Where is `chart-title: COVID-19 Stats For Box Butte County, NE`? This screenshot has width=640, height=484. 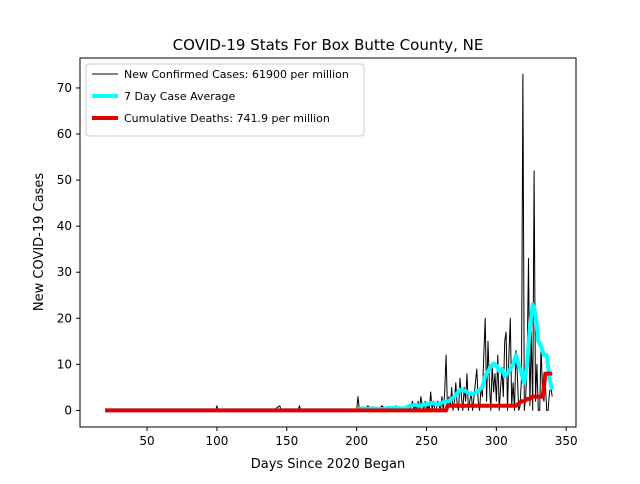
chart-title: COVID-19 Stats For Box Butte County, NE is located at coordinates (328, 45).